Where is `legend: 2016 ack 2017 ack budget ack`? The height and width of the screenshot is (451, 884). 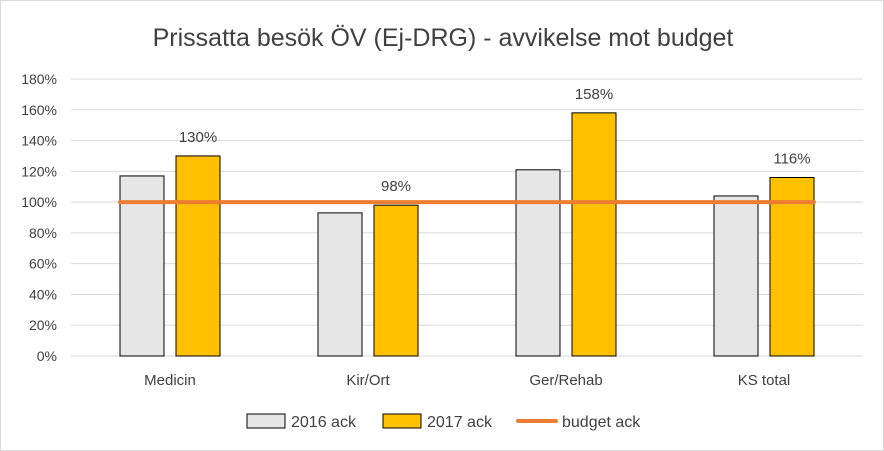 legend: 2016 ack 2017 ack budget ack is located at coordinates (443, 422).